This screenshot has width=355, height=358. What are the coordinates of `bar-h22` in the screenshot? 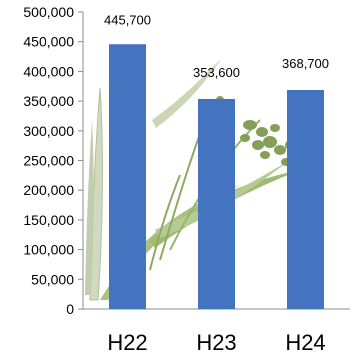 It's located at (127, 176).